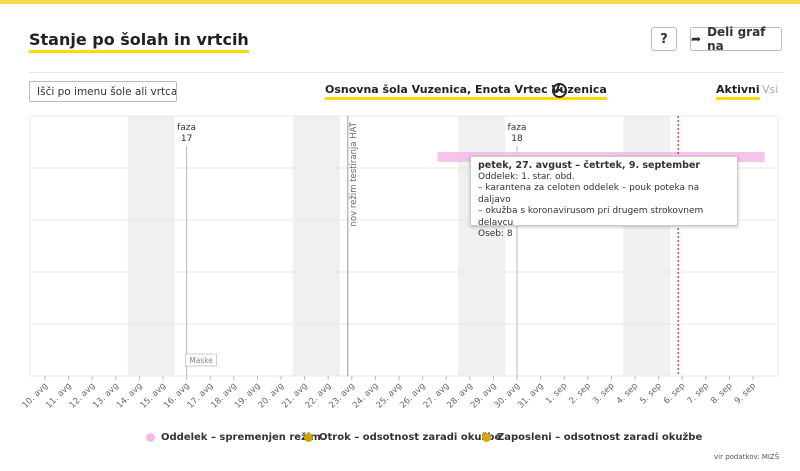 The image size is (800, 471). What do you see at coordinates (103, 91) in the screenshot?
I see `search-input` at bounding box center [103, 91].